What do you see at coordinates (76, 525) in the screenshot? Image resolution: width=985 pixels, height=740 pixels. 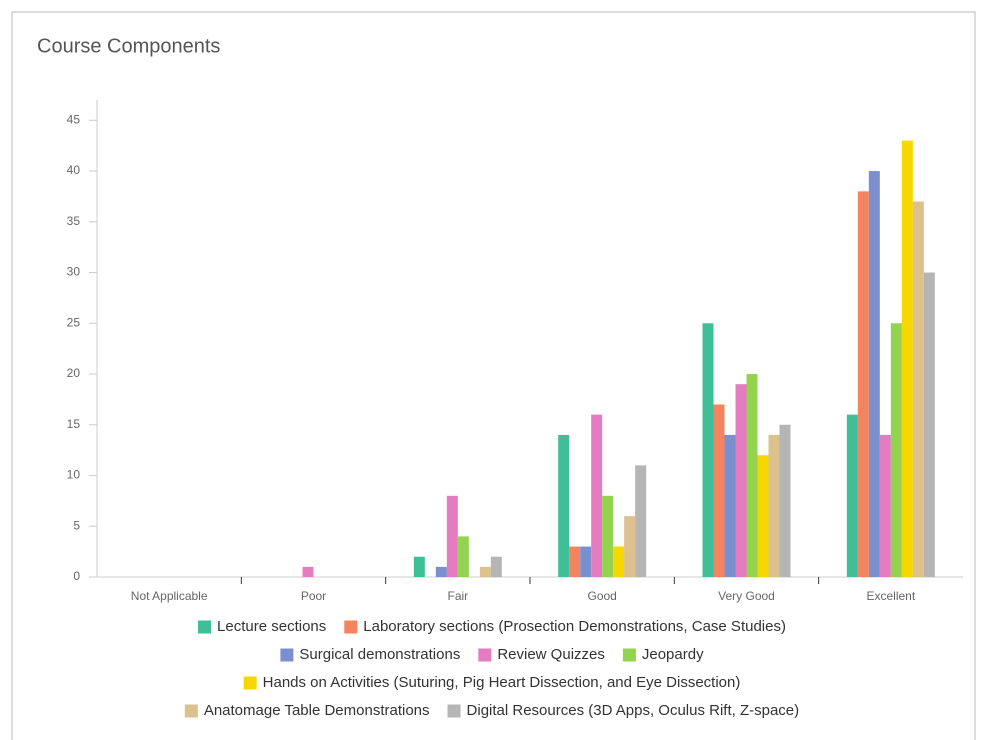 I see `y-tick-label: 5` at bounding box center [76, 525].